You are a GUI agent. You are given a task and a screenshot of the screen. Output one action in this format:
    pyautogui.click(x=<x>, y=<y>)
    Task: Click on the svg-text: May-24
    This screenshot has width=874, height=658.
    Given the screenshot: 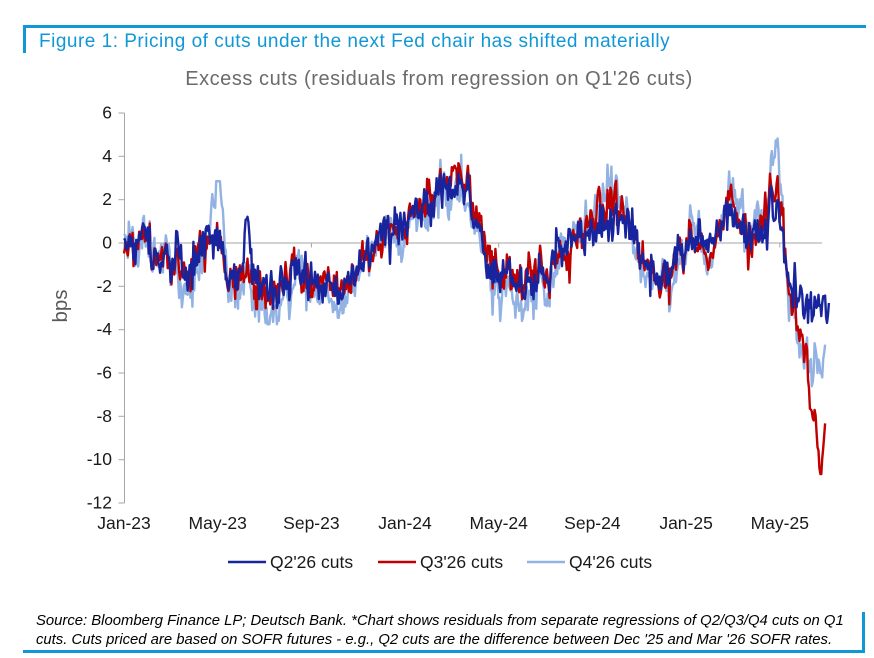 What is the action you would take?
    pyautogui.click(x=499, y=523)
    